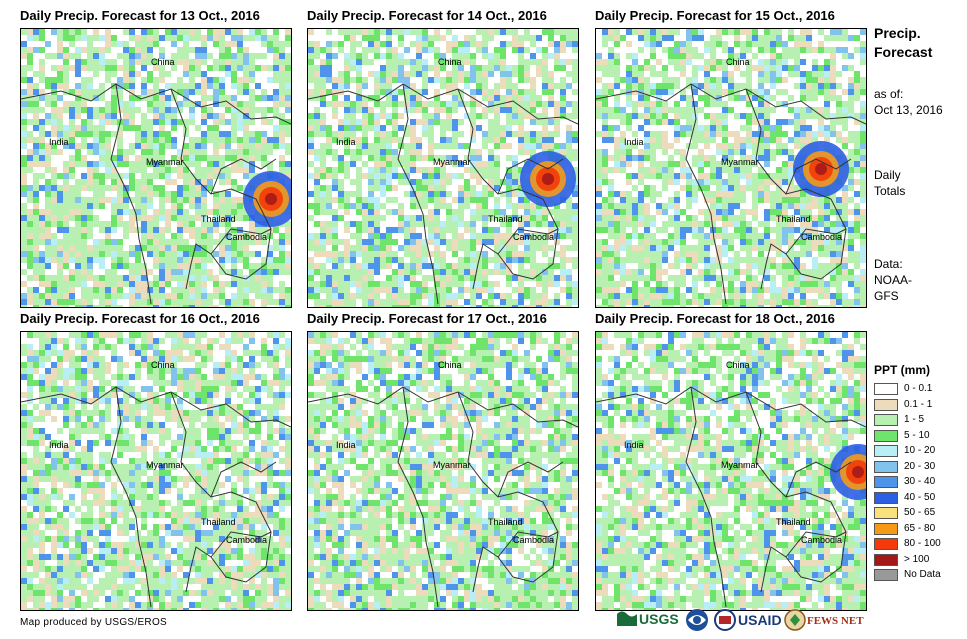 The image size is (967, 639). What do you see at coordinates (919, 482) in the screenshot?
I see `legend-row: 30 - 40` at bounding box center [919, 482].